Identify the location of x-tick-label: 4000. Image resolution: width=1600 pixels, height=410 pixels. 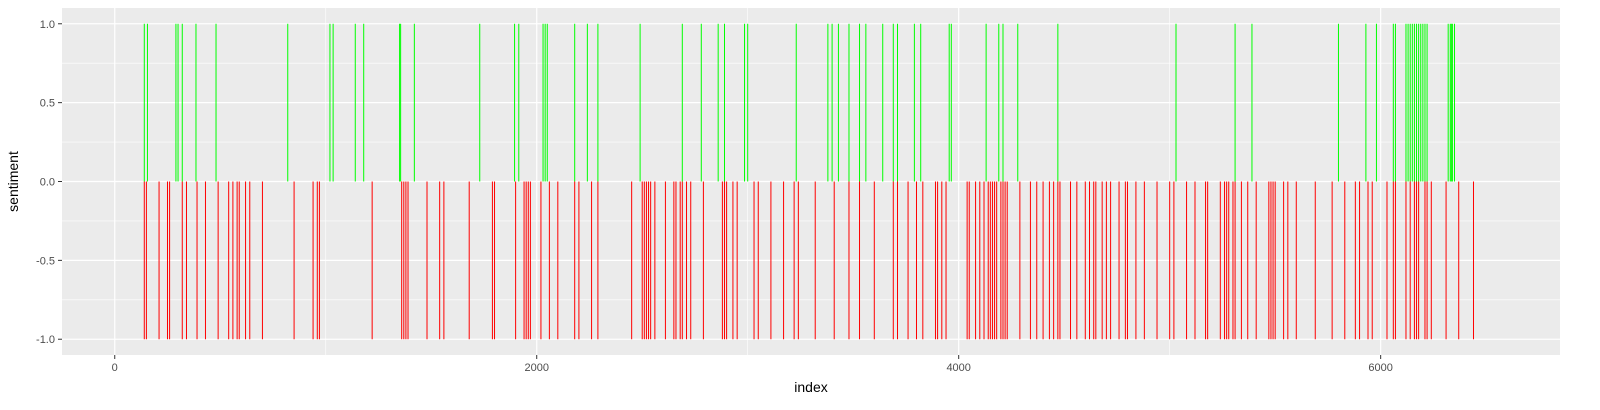
(958, 368).